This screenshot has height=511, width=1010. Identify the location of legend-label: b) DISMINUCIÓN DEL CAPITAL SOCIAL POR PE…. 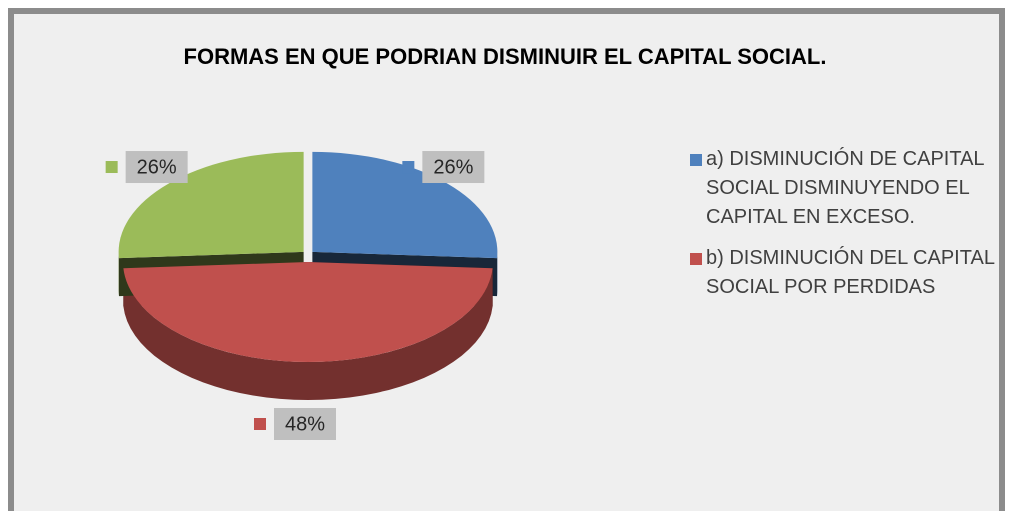
(850, 272).